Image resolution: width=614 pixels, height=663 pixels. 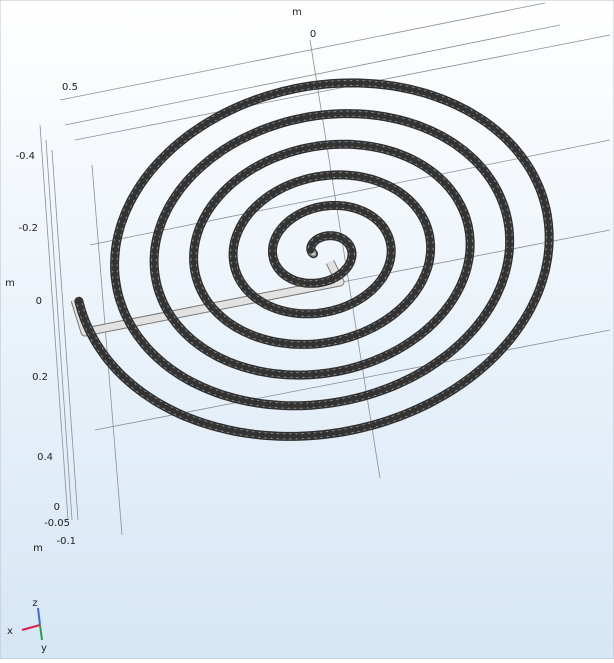 What do you see at coordinates (40, 377) in the screenshot?
I see `tick-label: 0.2` at bounding box center [40, 377].